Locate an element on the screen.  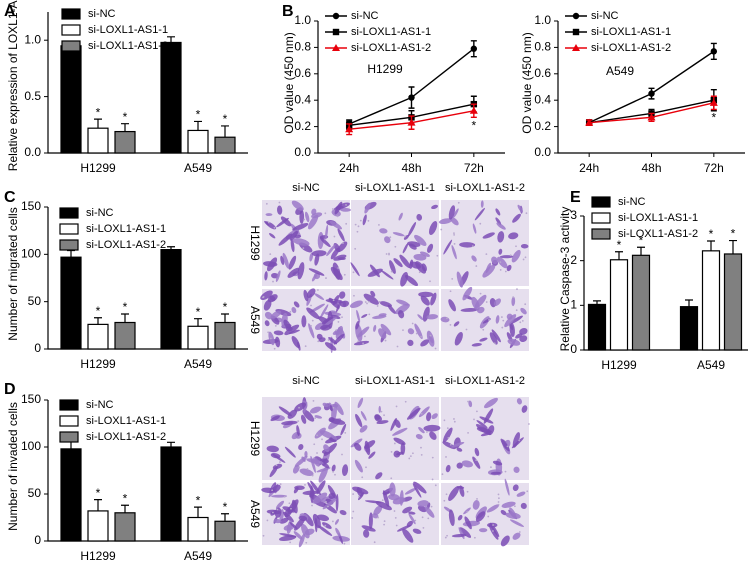
y-tick-label: 0.2 is located at coordinates (302, 126).